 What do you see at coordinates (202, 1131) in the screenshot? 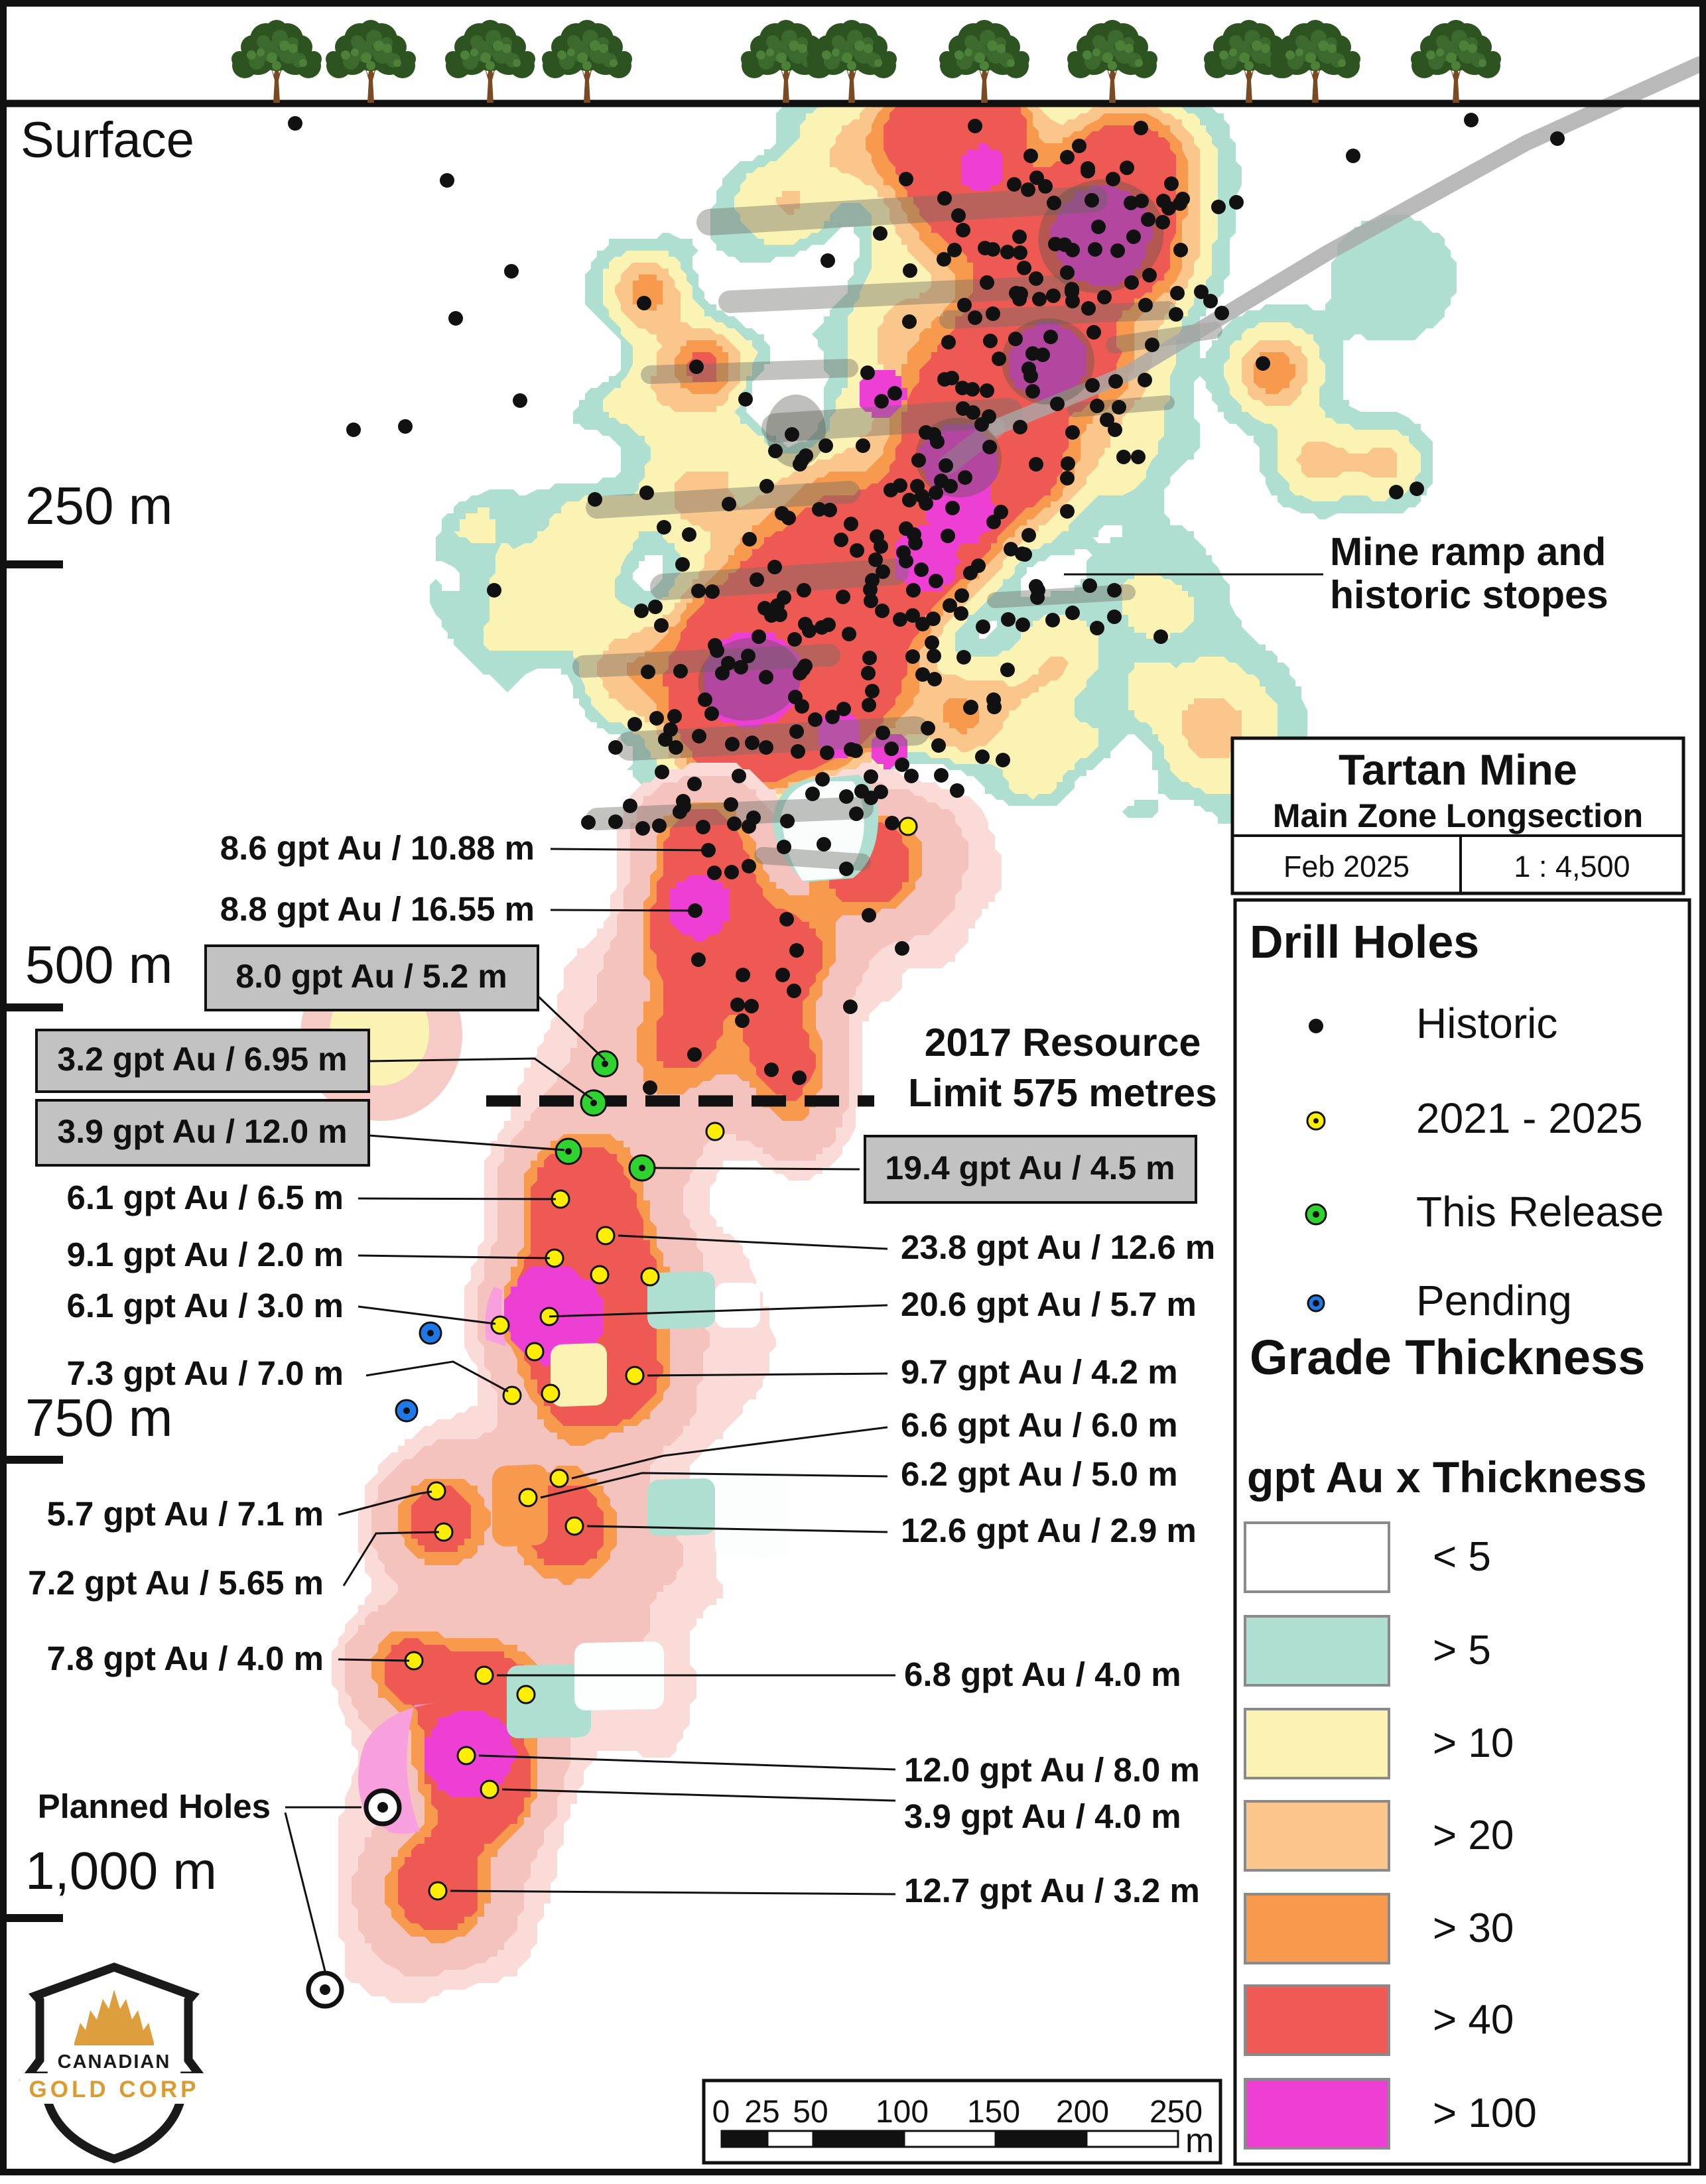
I see `svg-text: 3.9 gpt Au / 12.0 m` at bounding box center [202, 1131].